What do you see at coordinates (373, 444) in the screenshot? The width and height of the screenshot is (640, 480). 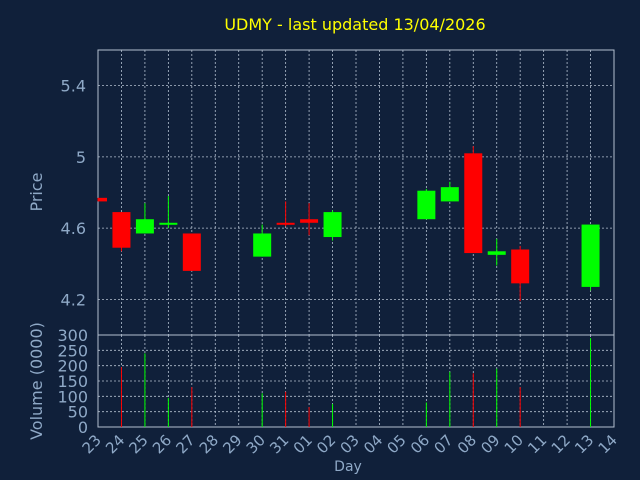 I see `x-tick-label: 04` at bounding box center [373, 444].